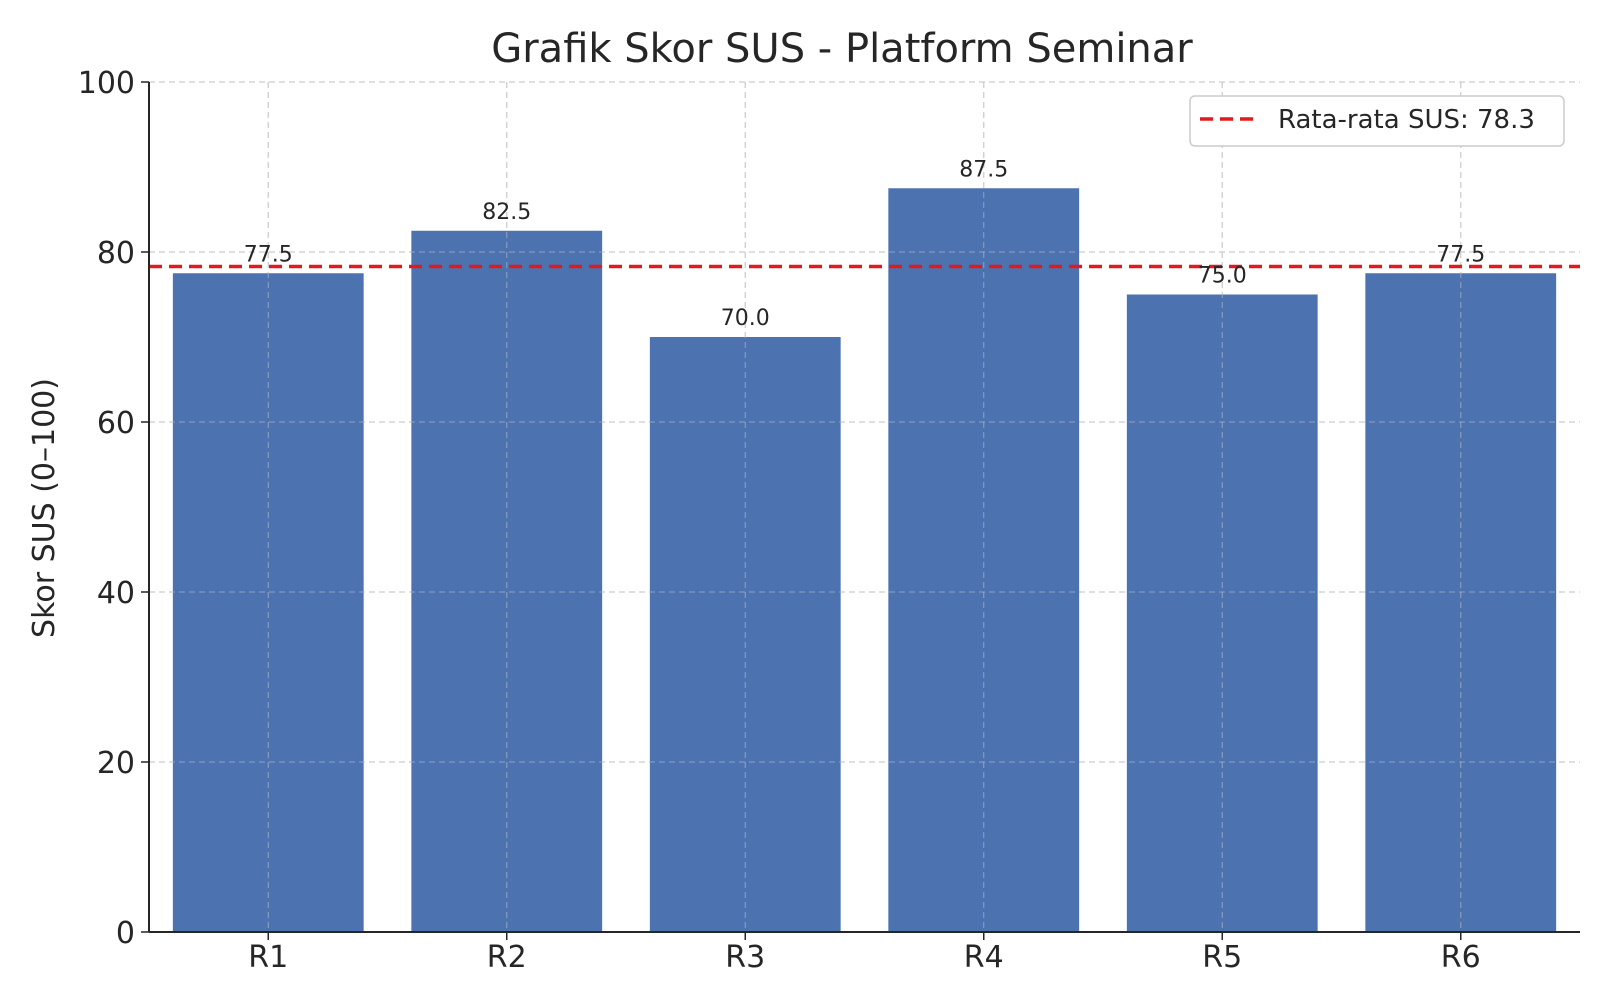  Describe the element at coordinates (506, 212) in the screenshot. I see `data-label-r2: 82.5` at that location.